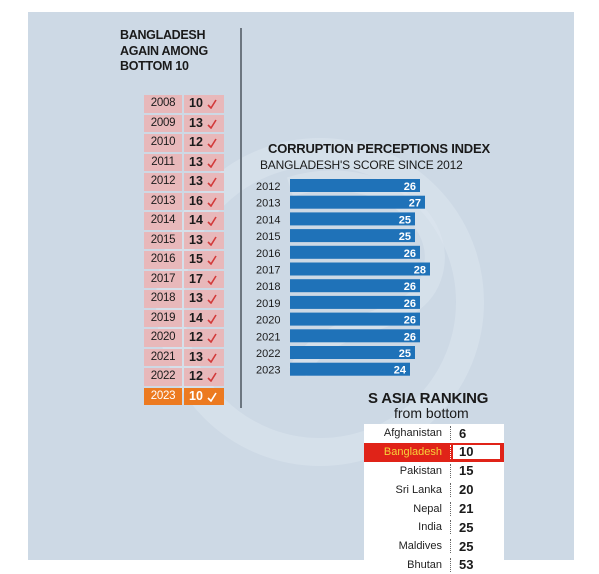 The height and width of the screenshot is (574, 599). What do you see at coordinates (350, 369) in the screenshot?
I see `bar-2023` at bounding box center [350, 369].